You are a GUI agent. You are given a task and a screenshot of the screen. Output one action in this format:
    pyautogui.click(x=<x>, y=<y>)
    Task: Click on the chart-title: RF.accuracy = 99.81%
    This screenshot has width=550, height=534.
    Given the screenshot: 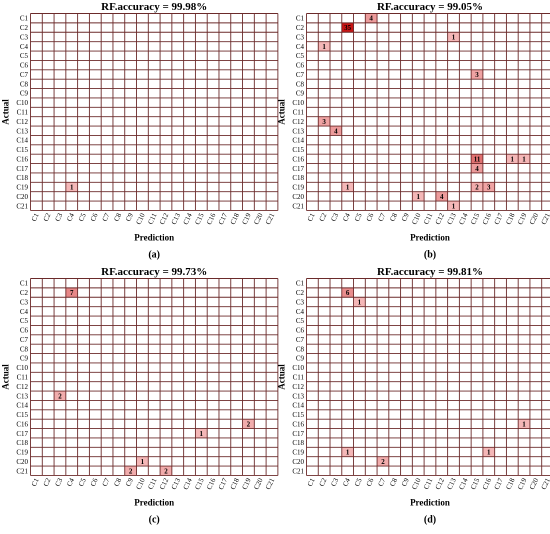 What is the action you would take?
    pyautogui.click(x=430, y=272)
    